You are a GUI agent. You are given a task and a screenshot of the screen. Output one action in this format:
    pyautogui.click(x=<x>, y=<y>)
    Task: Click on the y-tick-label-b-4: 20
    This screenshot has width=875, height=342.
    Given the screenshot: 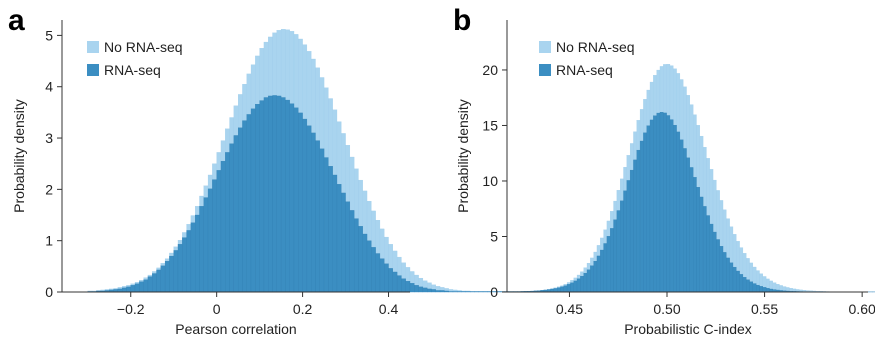 What is the action you would take?
    pyautogui.click(x=490, y=70)
    